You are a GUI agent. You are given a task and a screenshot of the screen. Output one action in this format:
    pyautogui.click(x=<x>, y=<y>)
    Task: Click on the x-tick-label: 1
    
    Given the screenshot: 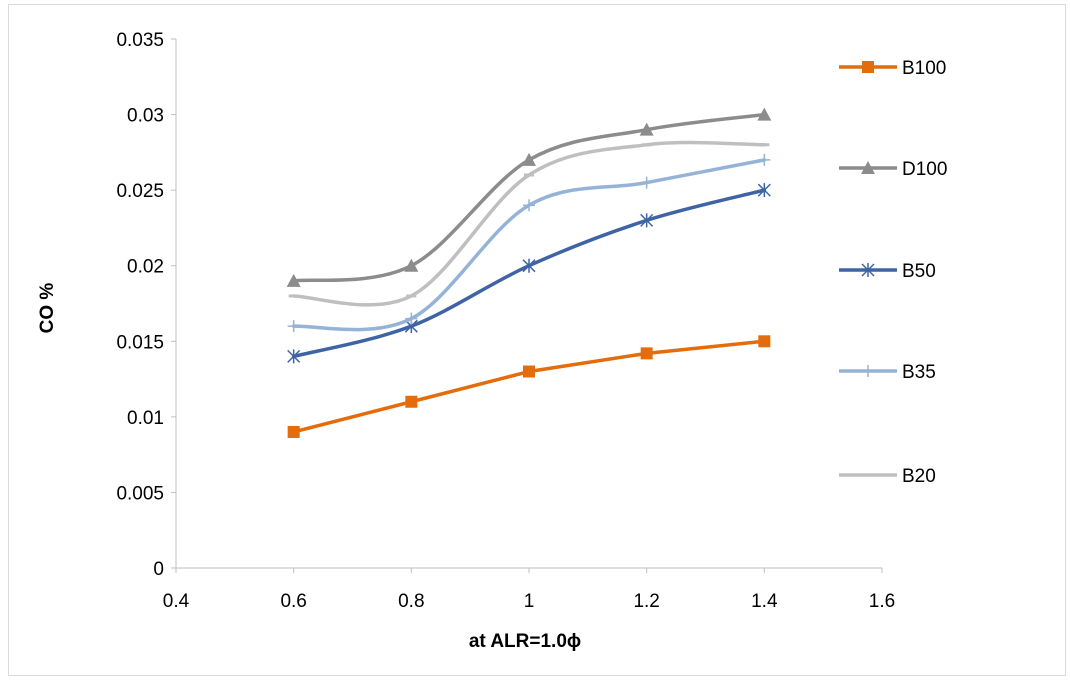 What is the action you would take?
    pyautogui.click(x=529, y=601)
    